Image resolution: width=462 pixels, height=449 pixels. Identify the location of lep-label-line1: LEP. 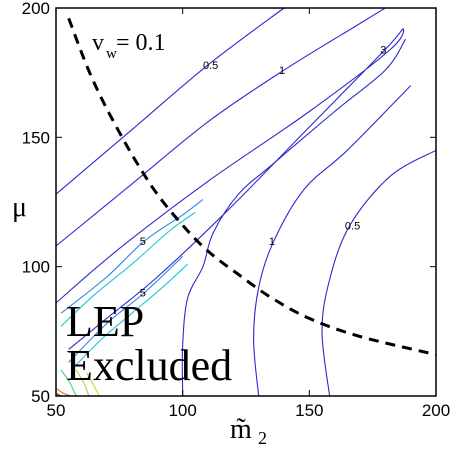
(105, 321).